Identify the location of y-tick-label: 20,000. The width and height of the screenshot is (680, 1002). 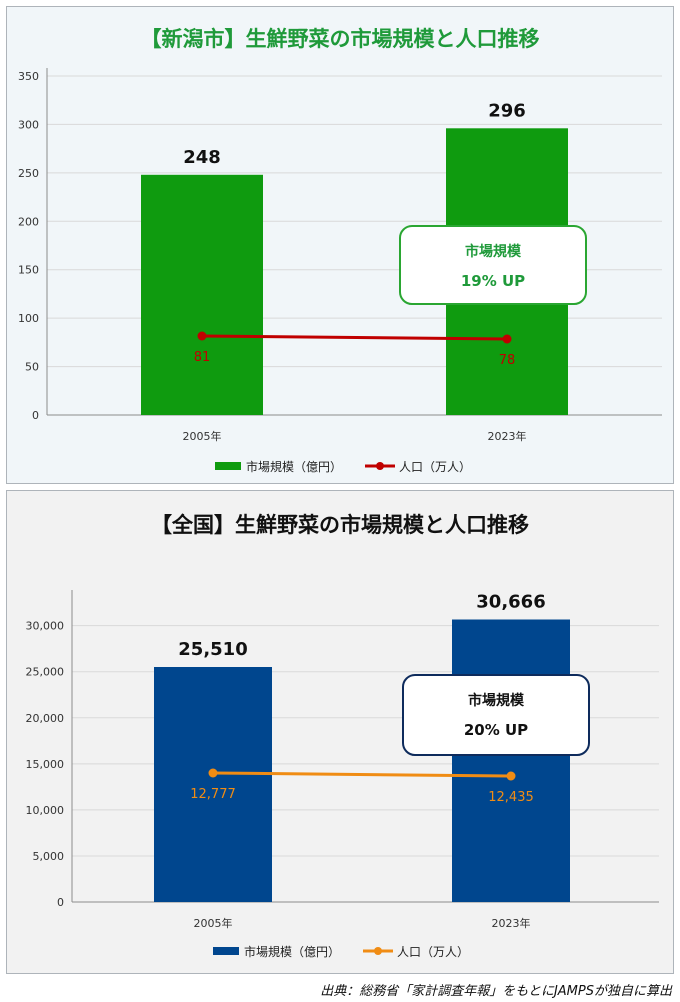
(45, 718).